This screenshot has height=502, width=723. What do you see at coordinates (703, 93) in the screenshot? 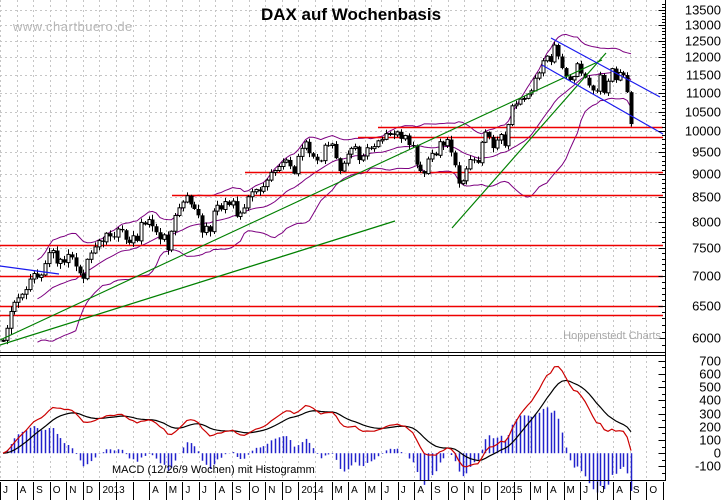
I see `price-tick-label: 11000` at bounding box center [703, 93].